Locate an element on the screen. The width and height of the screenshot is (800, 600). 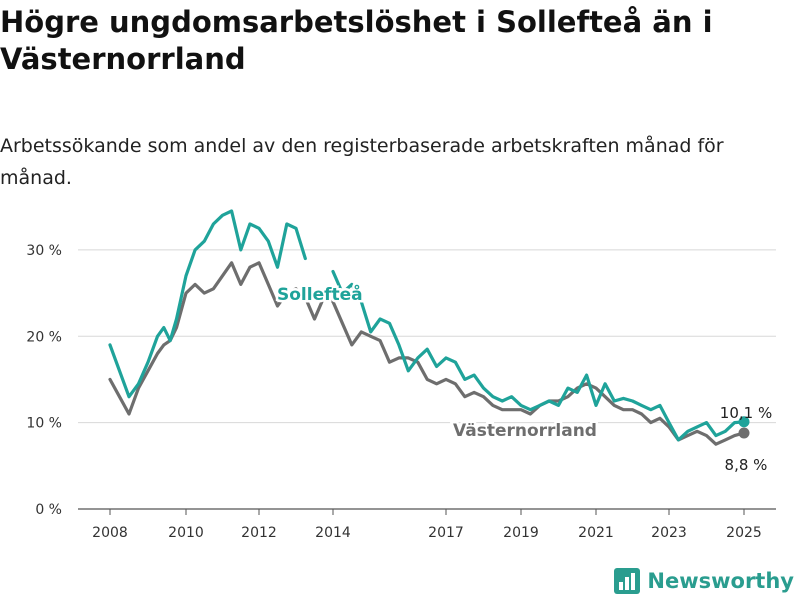
x-tick-label: 2025 is located at coordinates (744, 533).